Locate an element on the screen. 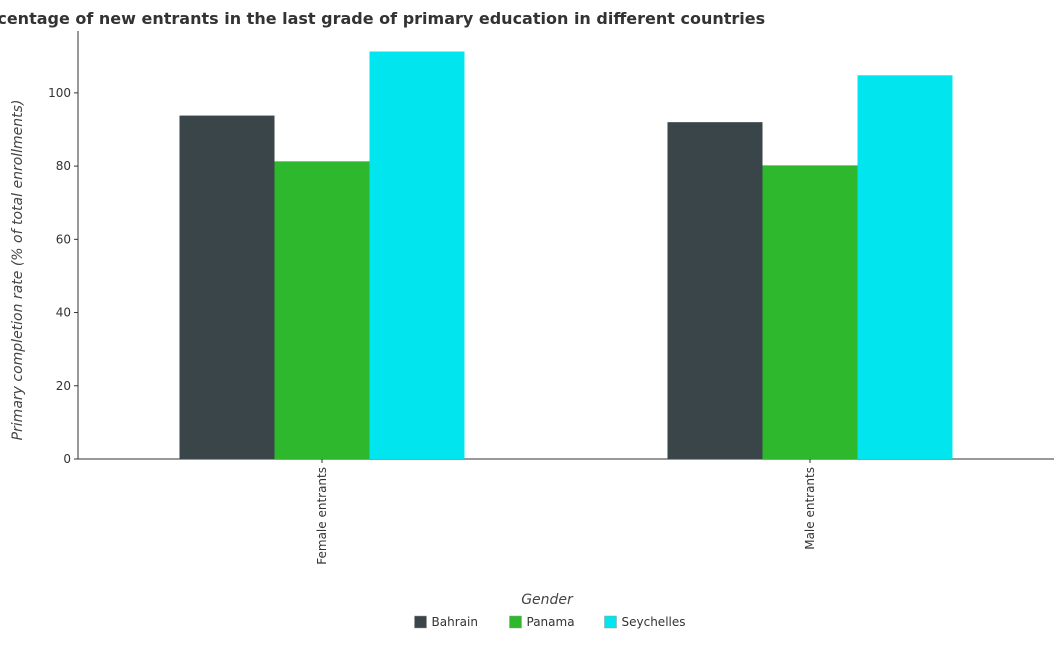  y-tick-label: 20 is located at coordinates (63, 386).